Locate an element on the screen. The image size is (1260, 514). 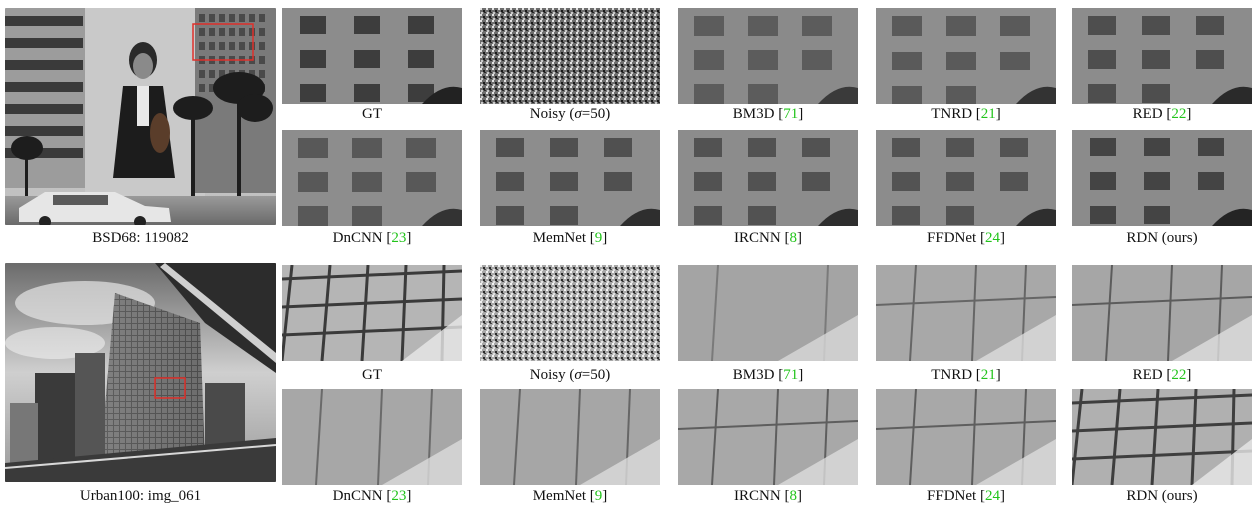
urban100-label-ircnn: IRCNN [8] is located at coordinates (768, 496).